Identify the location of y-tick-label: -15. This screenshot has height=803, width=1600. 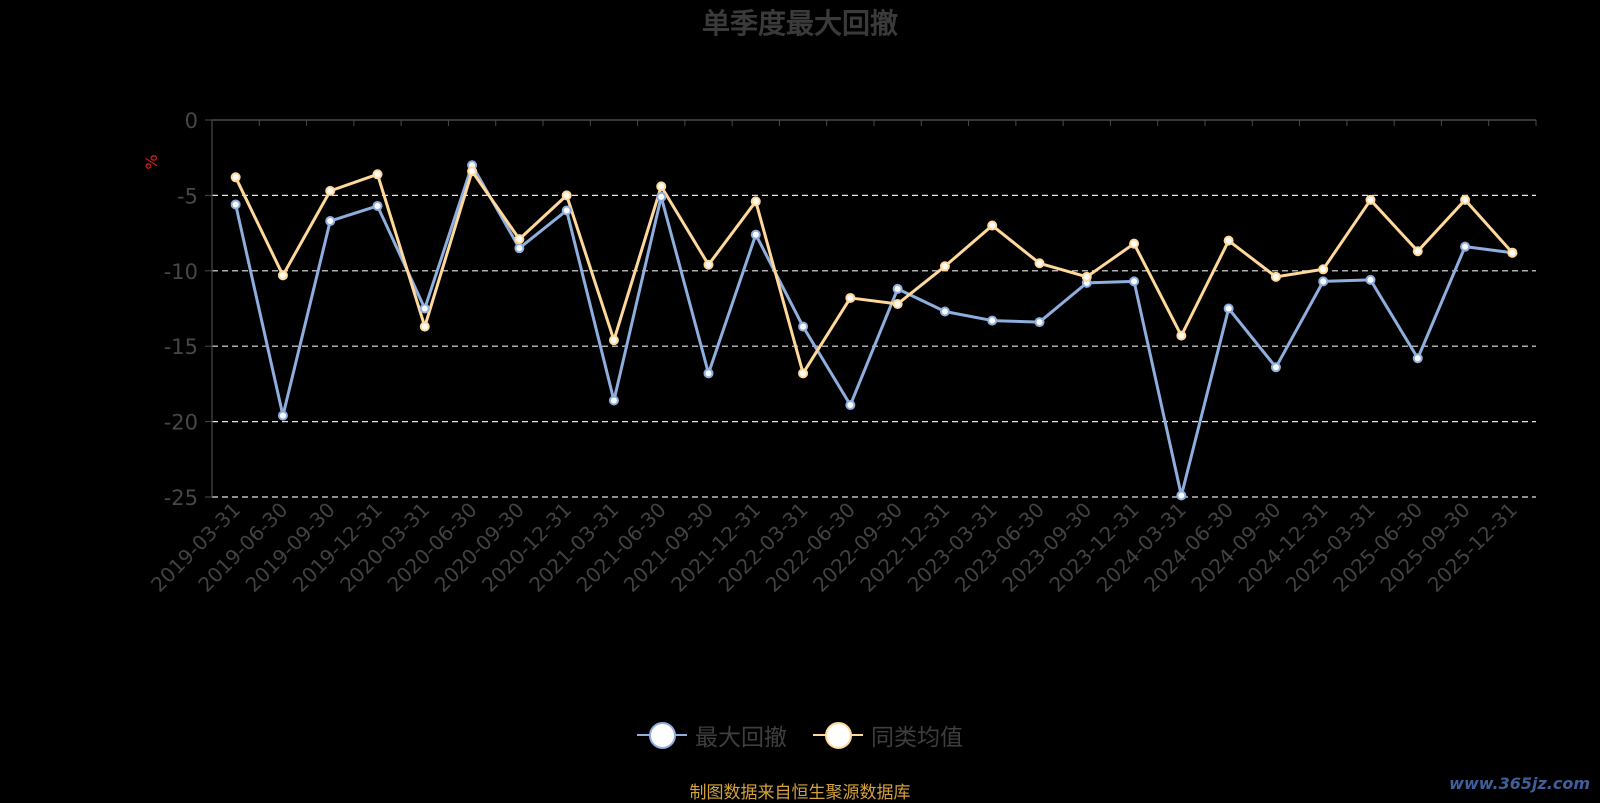
(181, 347).